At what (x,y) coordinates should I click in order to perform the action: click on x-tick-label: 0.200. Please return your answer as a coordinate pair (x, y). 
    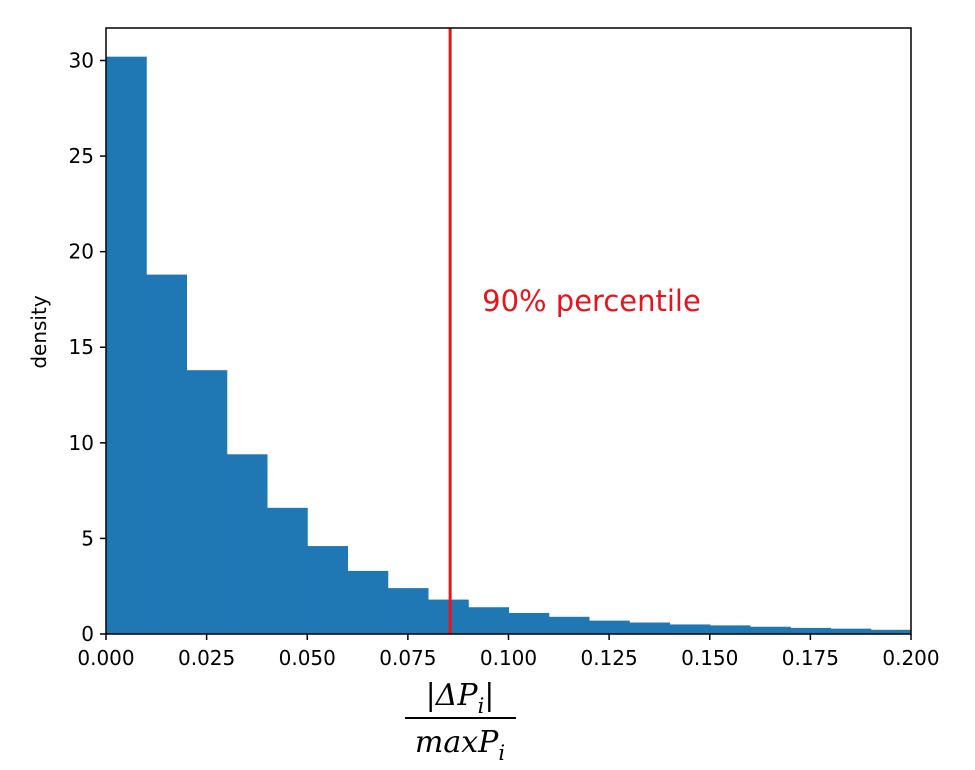
    Looking at the image, I should click on (910, 658).